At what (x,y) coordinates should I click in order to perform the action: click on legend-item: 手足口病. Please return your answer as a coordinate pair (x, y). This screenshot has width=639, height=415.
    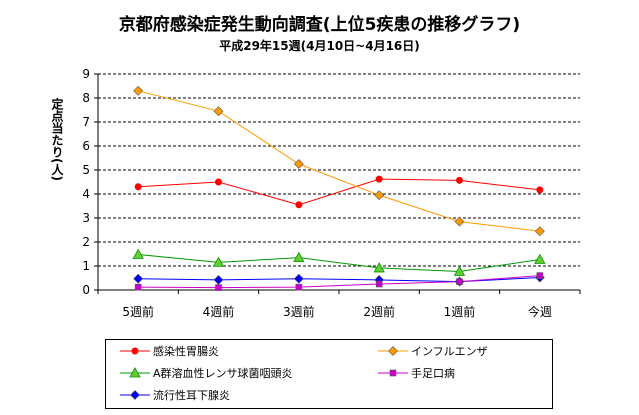
    Looking at the image, I should click on (416, 373).